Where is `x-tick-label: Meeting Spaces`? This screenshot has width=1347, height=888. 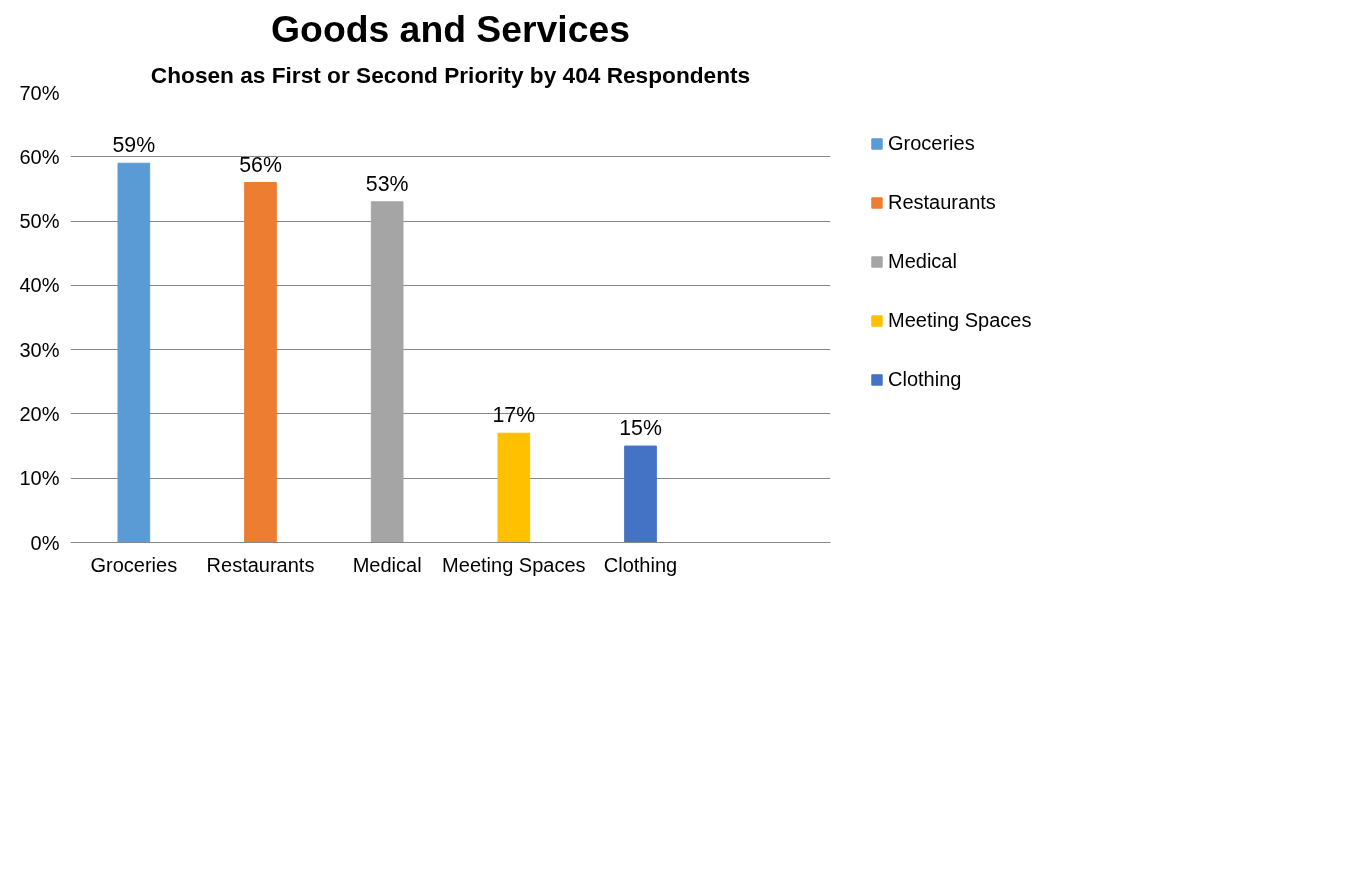
x-tick-label: Meeting Spaces is located at coordinates (514, 564).